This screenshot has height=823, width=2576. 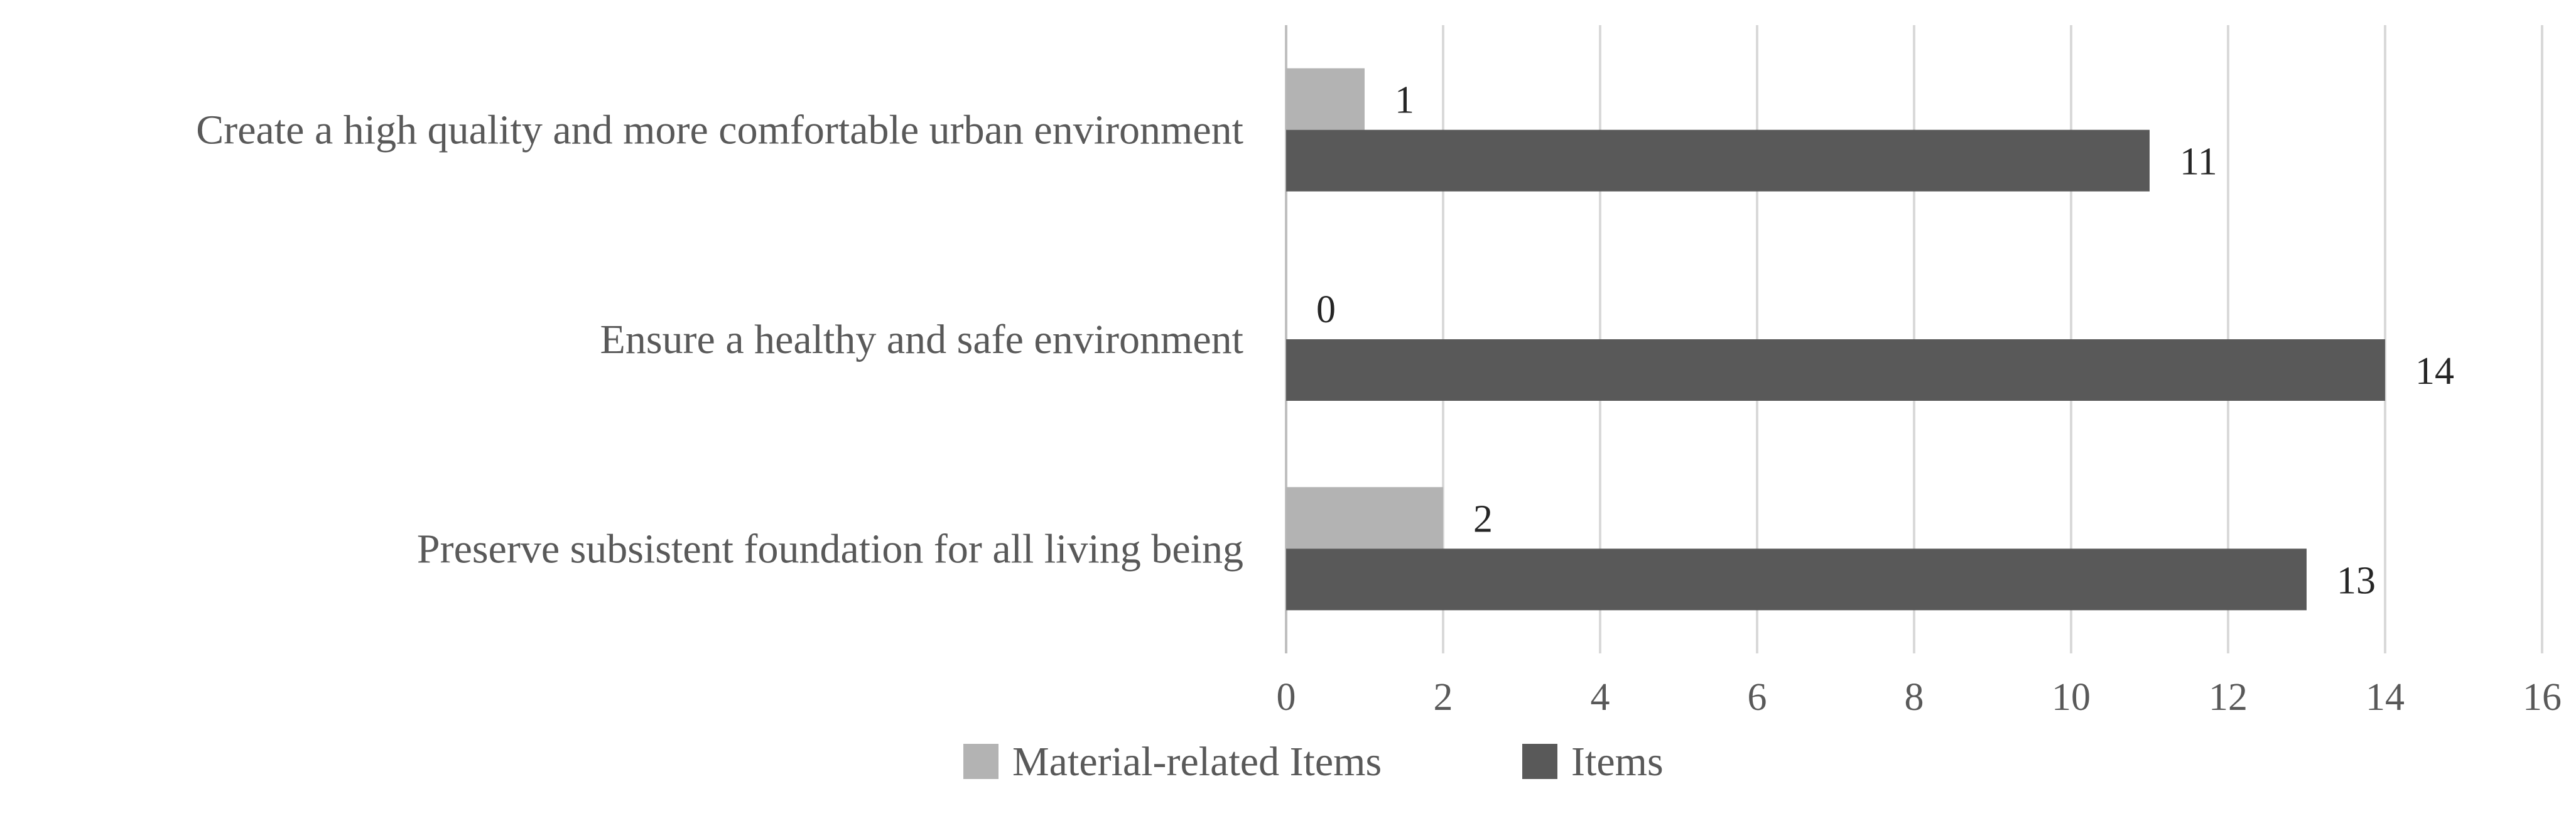 I want to click on x-tick-label-10: 10, so click(x=2071, y=697).